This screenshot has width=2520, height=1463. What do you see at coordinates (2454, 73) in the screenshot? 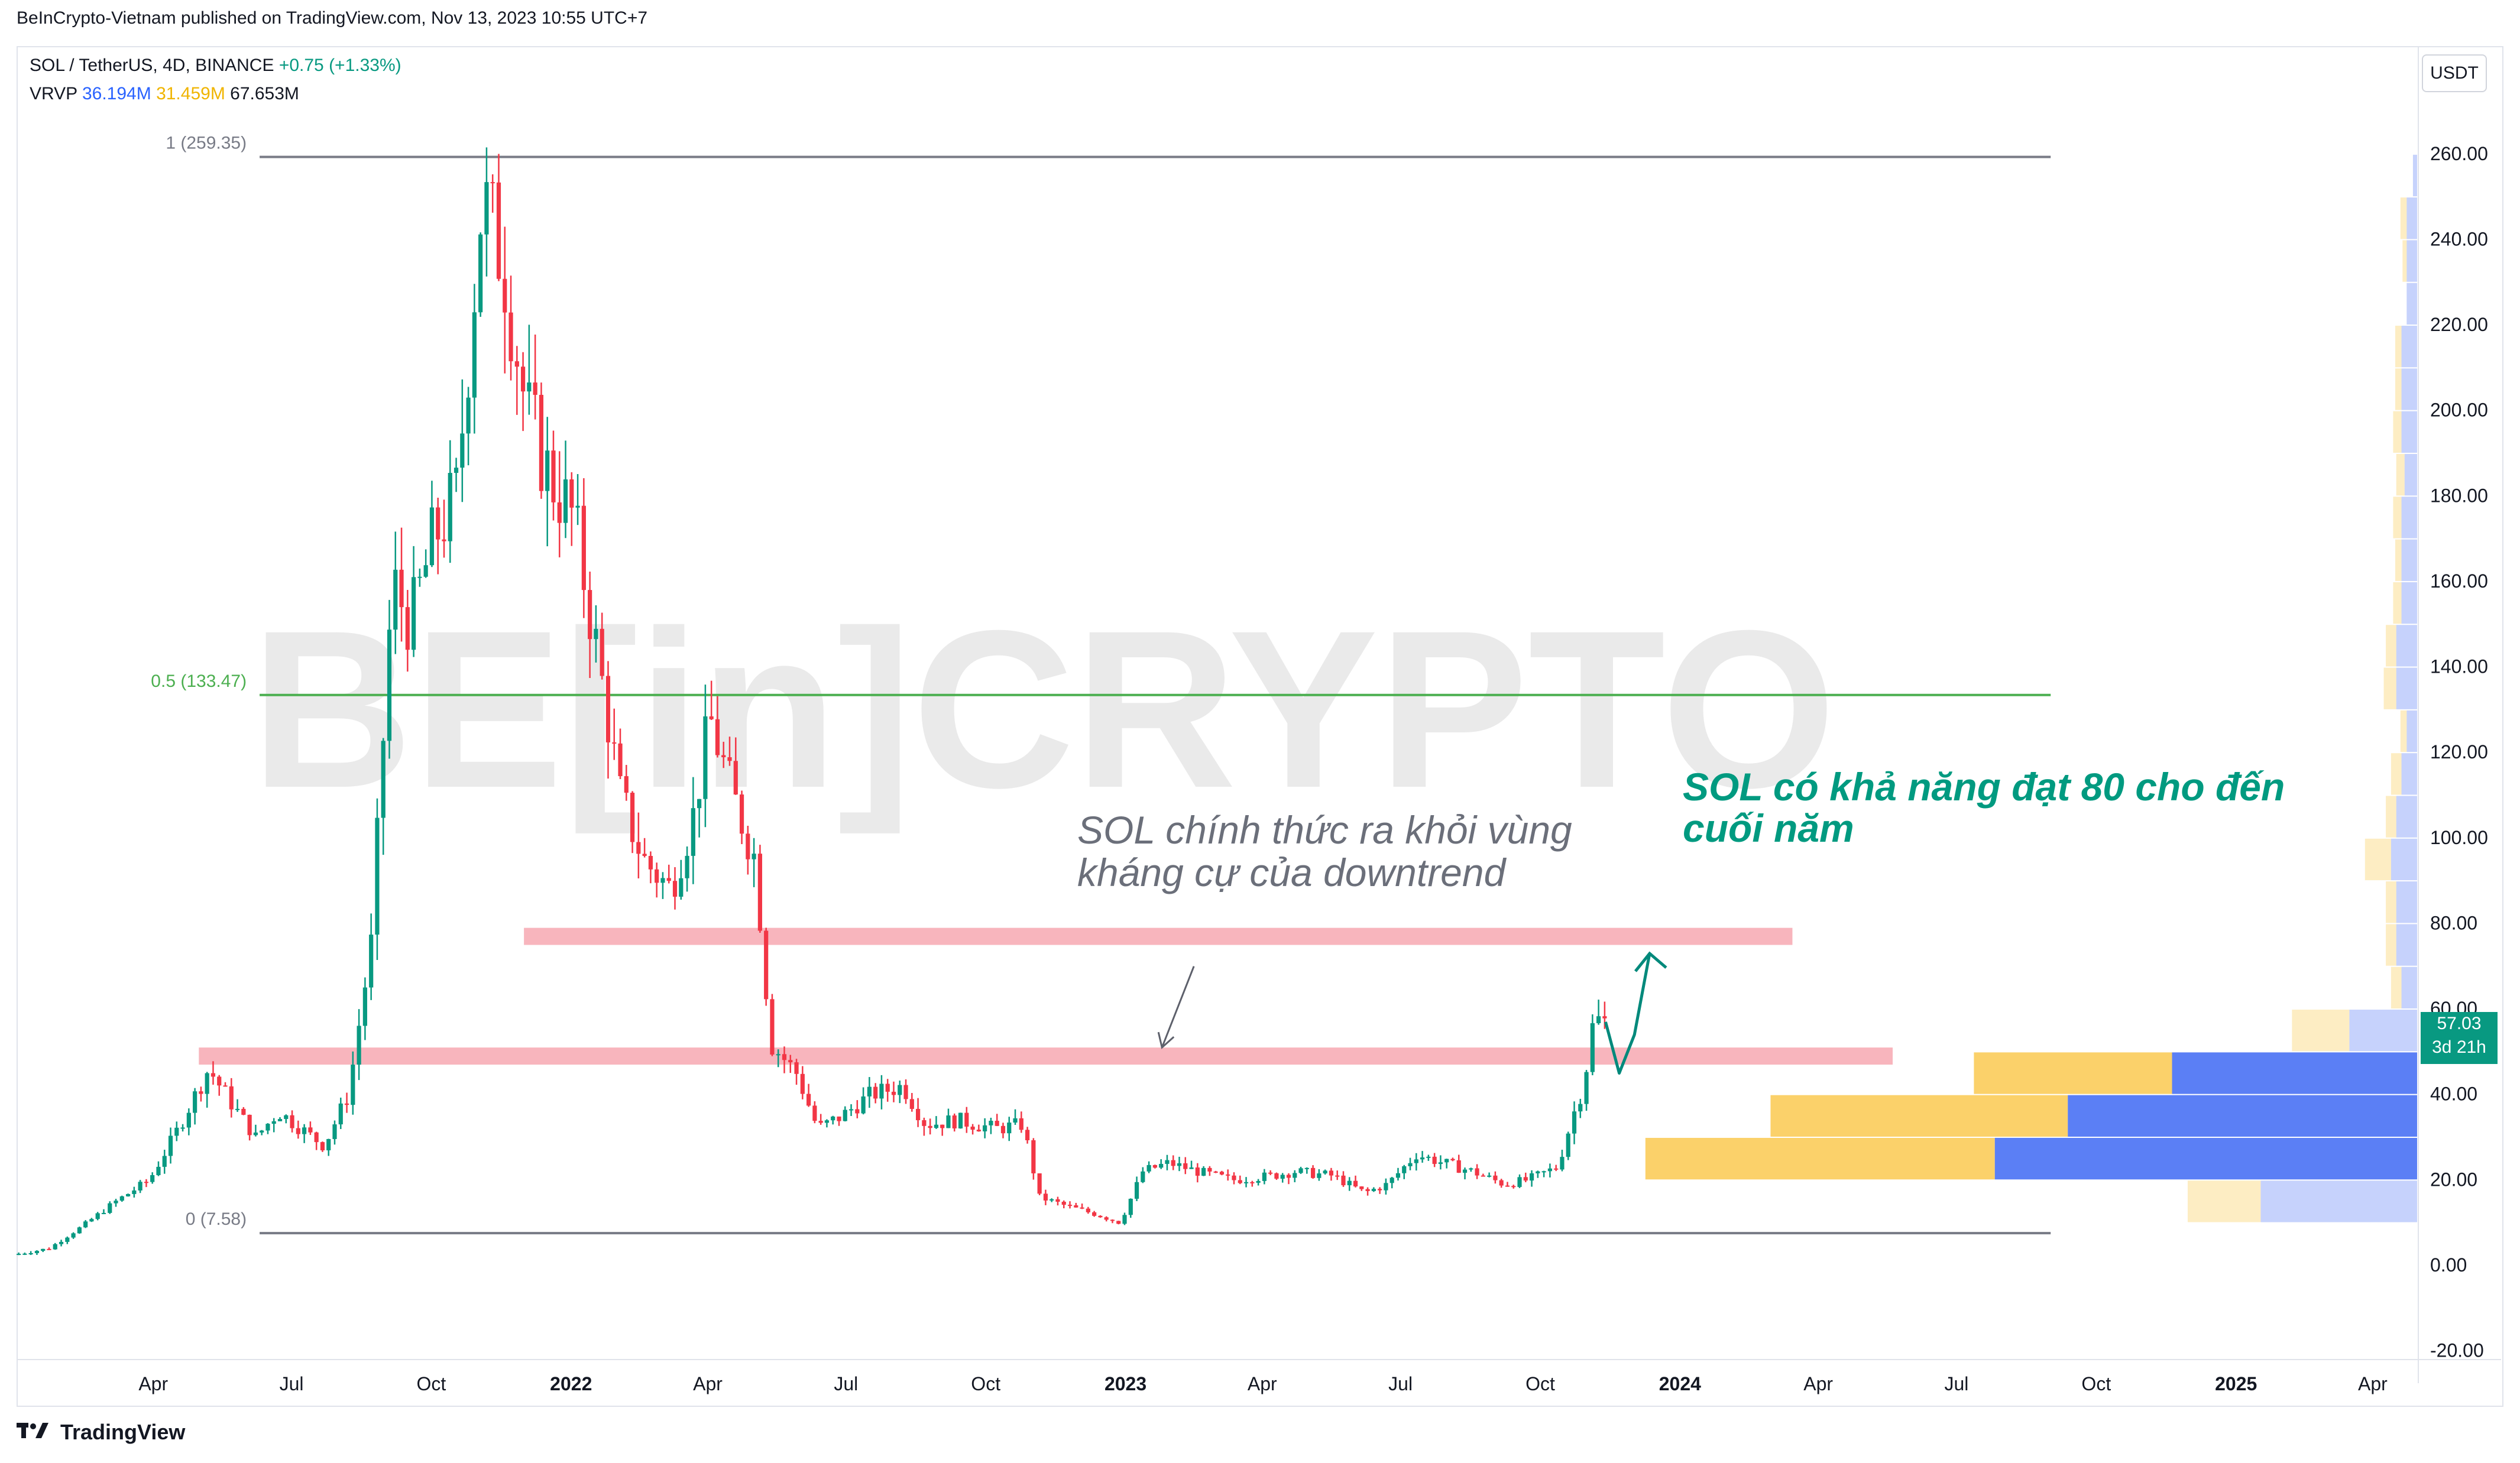
I see `currency-button: USDT` at bounding box center [2454, 73].